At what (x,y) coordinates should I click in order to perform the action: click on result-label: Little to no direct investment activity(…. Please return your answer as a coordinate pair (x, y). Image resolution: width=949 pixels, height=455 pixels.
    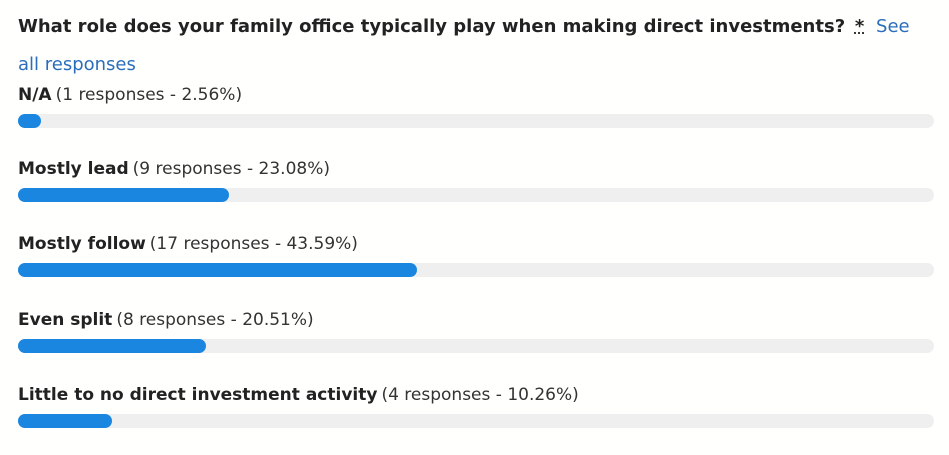
    Looking at the image, I should click on (476, 395).